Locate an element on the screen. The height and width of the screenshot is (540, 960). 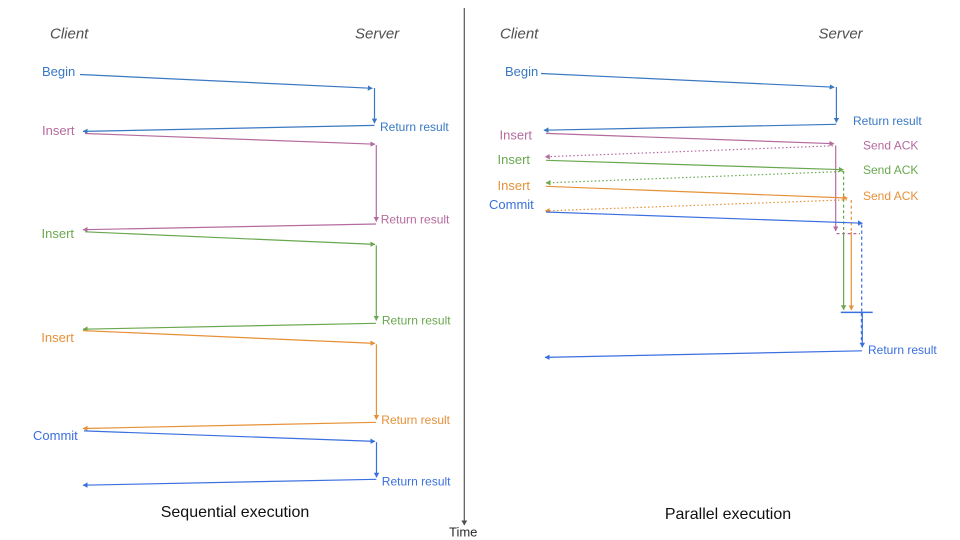
svg-text: Sequential execution is located at coordinates (235, 512).